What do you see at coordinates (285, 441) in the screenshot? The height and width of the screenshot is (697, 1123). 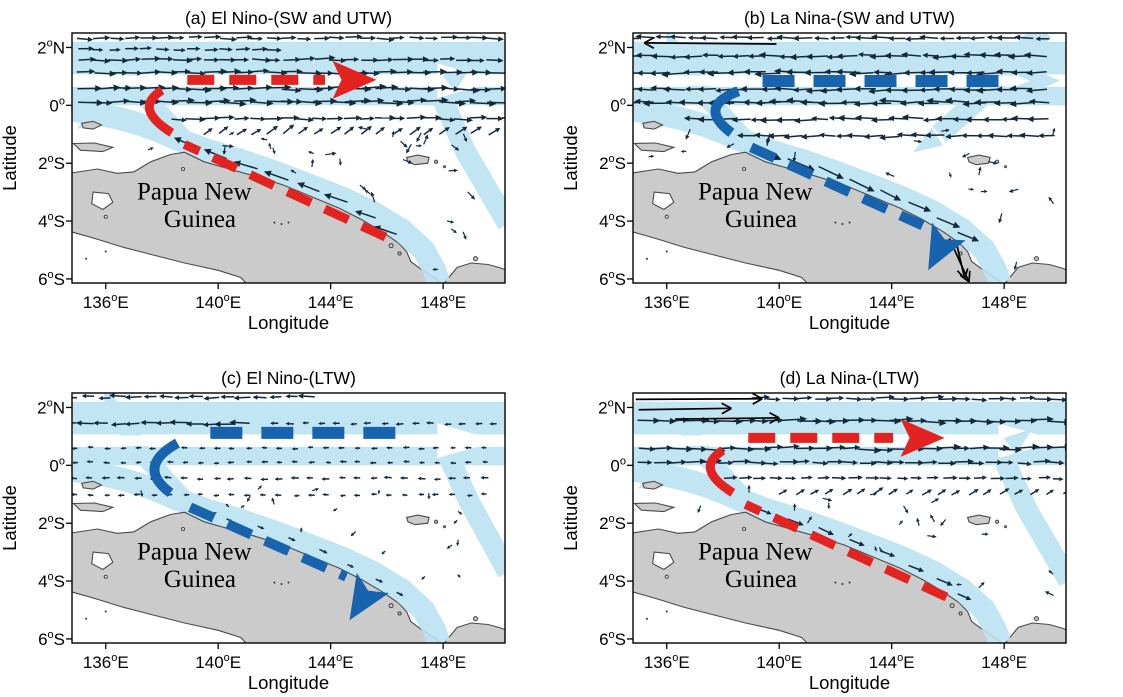 I see `white-gap-arrow` at bounding box center [285, 441].